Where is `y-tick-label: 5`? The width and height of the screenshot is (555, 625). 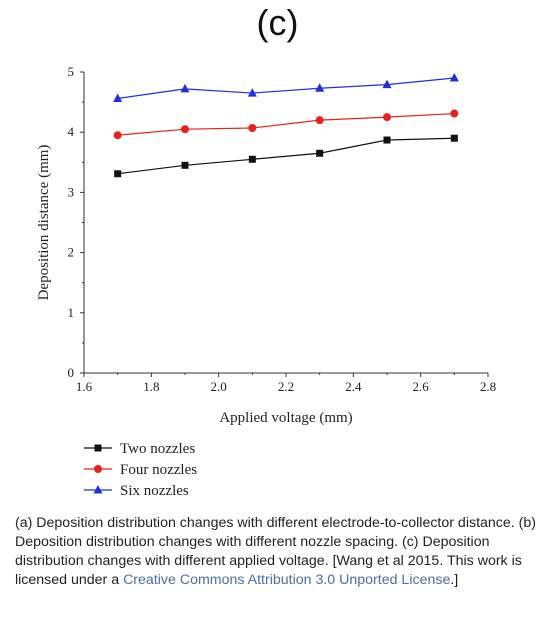 y-tick-label: 5 is located at coordinates (71, 71).